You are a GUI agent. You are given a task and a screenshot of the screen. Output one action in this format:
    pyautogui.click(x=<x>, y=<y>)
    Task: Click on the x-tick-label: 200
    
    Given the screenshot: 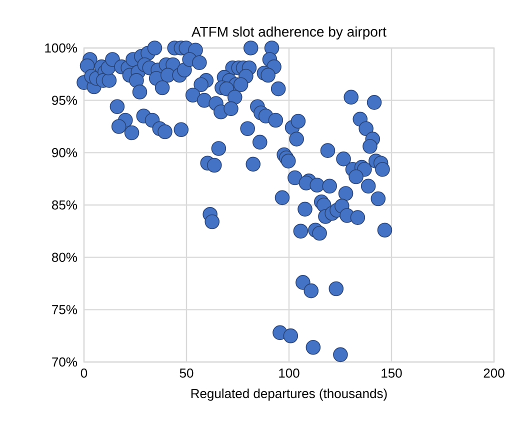 What is the action you would take?
    pyautogui.click(x=494, y=373)
    